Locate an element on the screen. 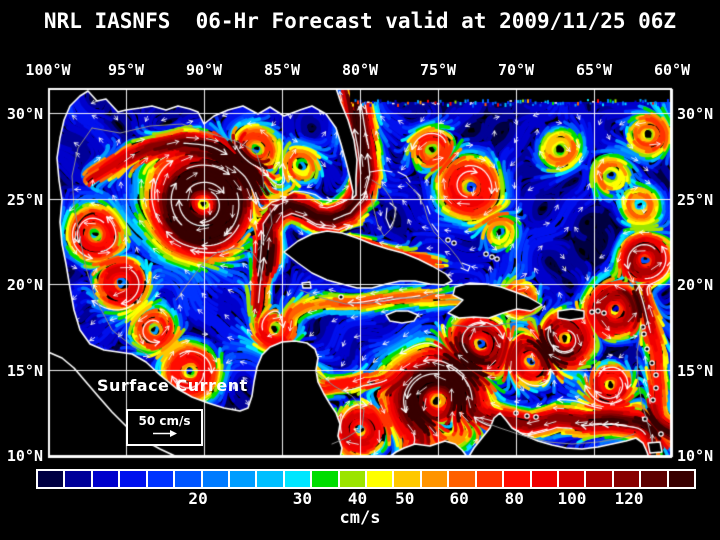 This screenshot has height=540, width=720. colorbar-tick-label: 80 is located at coordinates (514, 498).